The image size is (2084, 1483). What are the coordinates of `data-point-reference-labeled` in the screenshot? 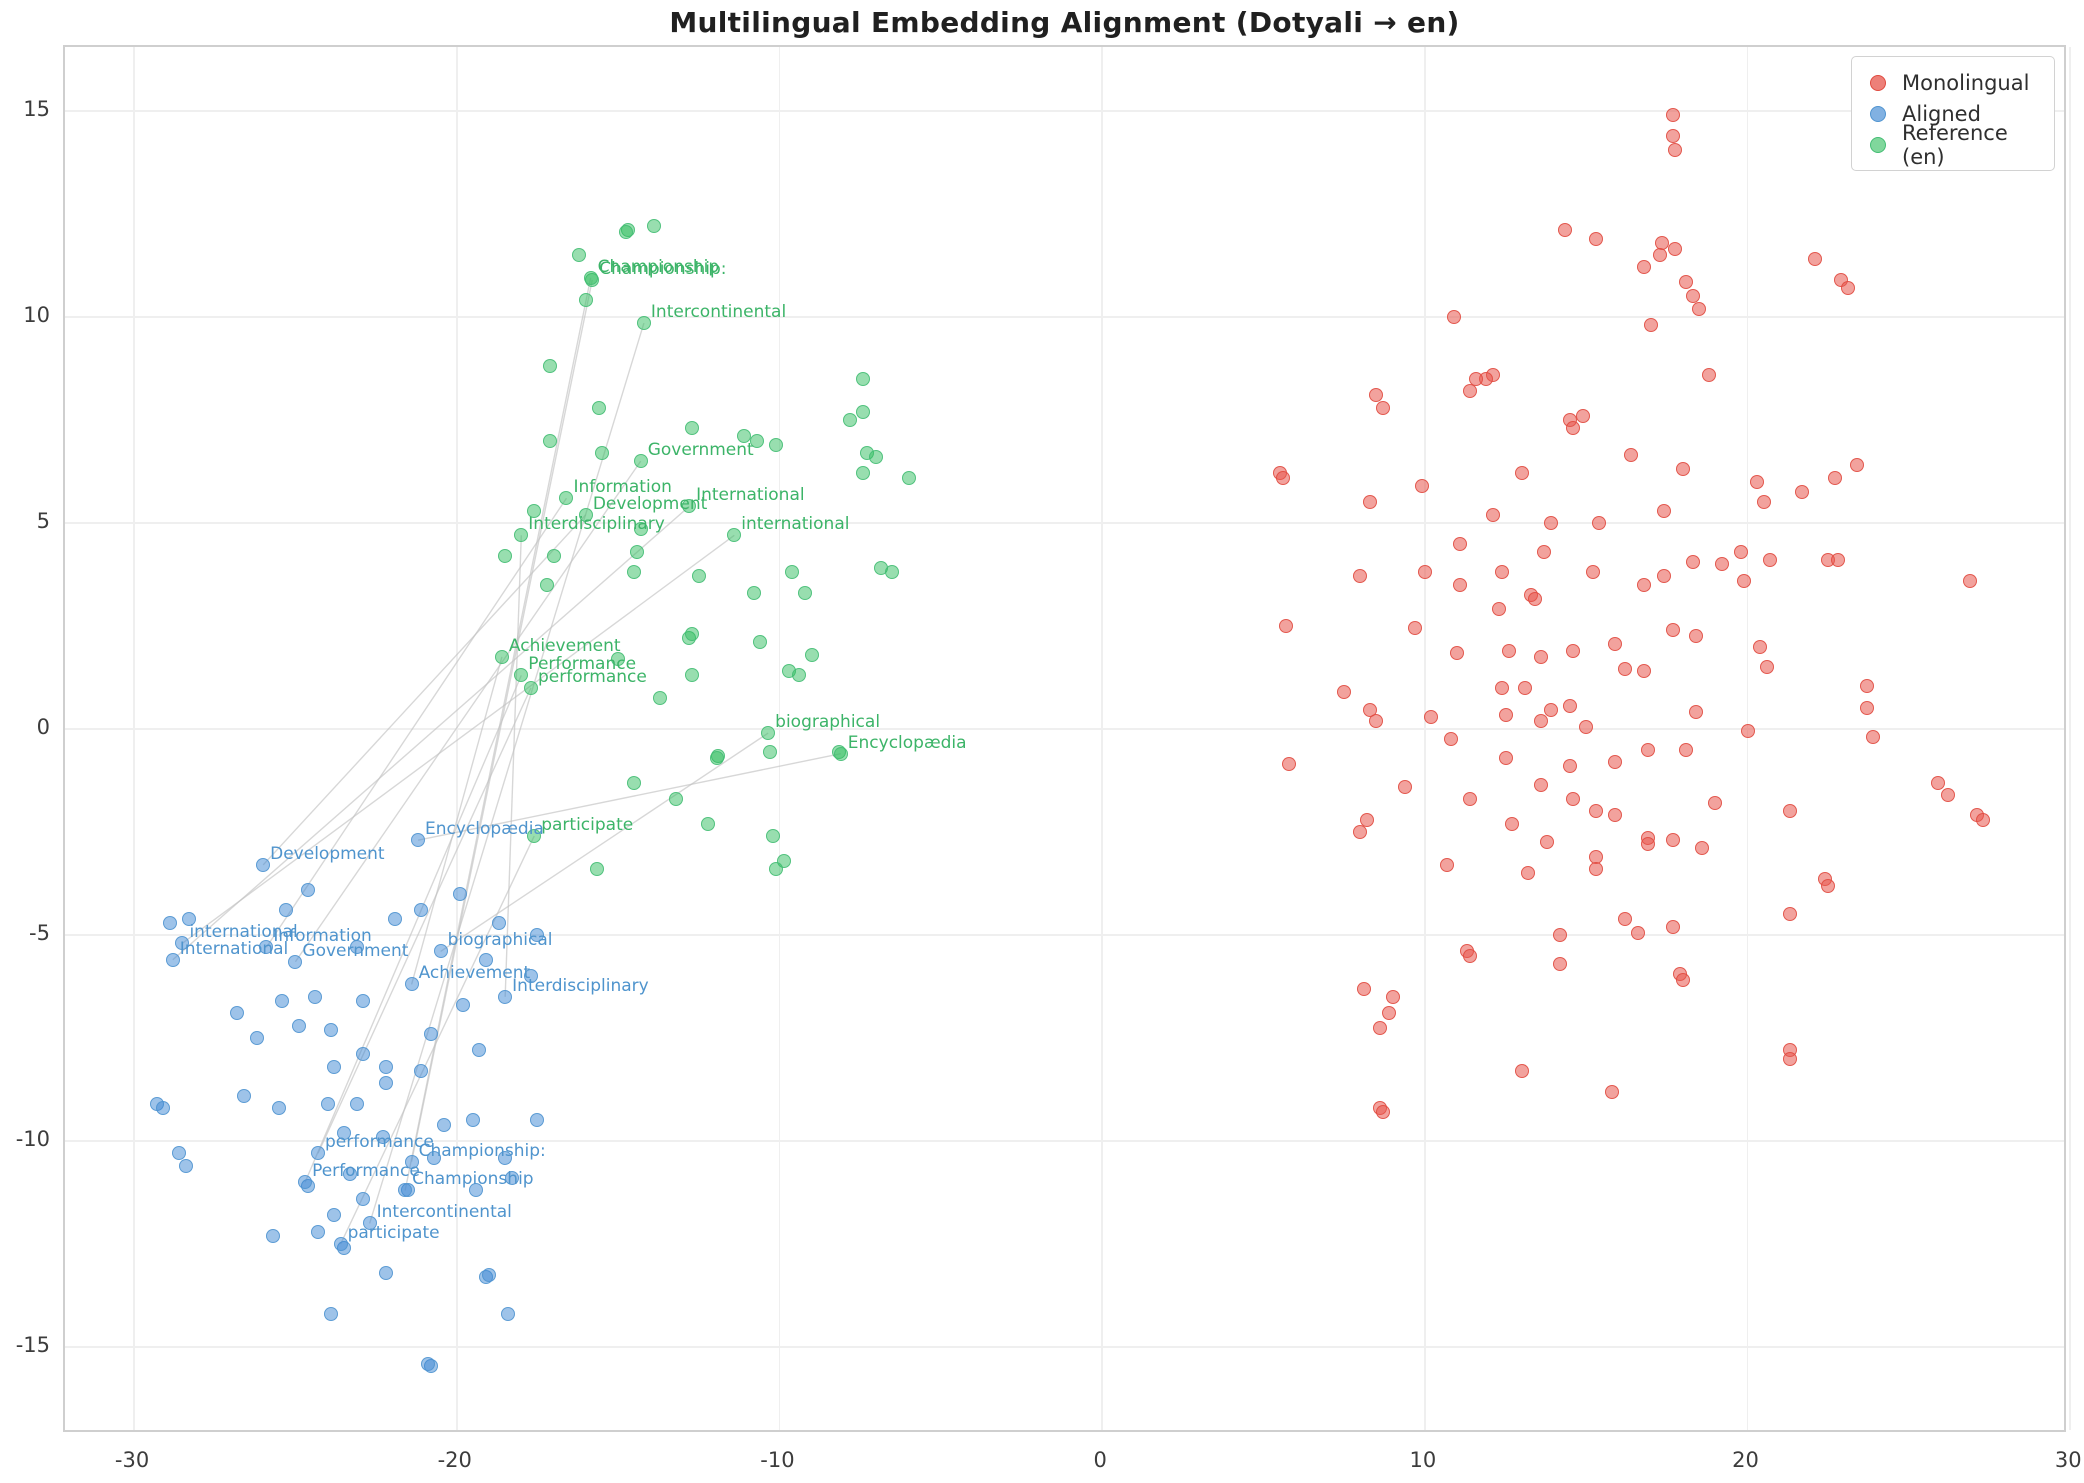 It's located at (643, 323).